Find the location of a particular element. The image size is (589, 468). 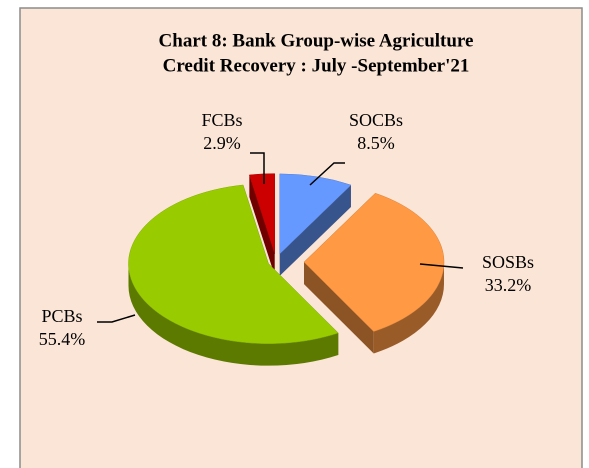

chart-title: Credit Recovery : July -September'21 is located at coordinates (316, 65).